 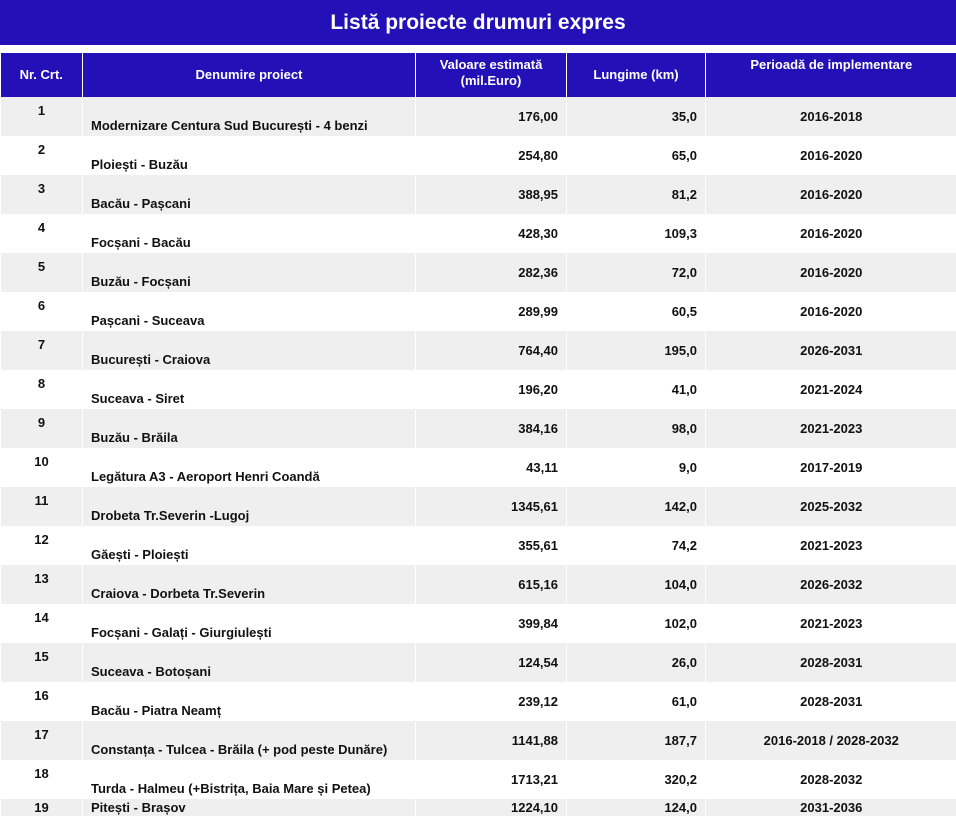 I want to click on cell-name: Drobeta Tr.Severin -Lugoj, so click(x=249, y=506).